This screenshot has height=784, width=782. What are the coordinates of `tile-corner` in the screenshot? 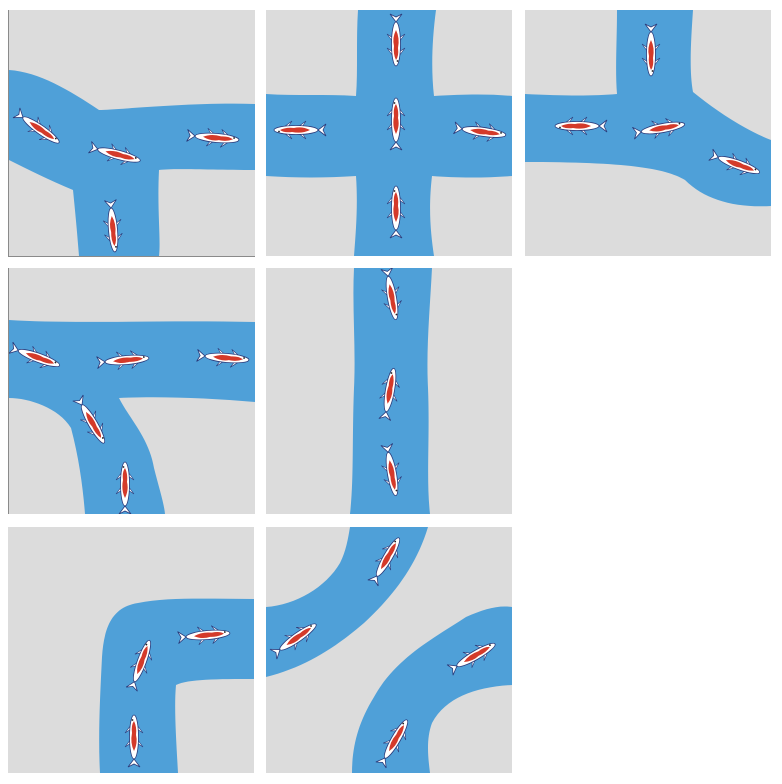 It's located at (131, 650).